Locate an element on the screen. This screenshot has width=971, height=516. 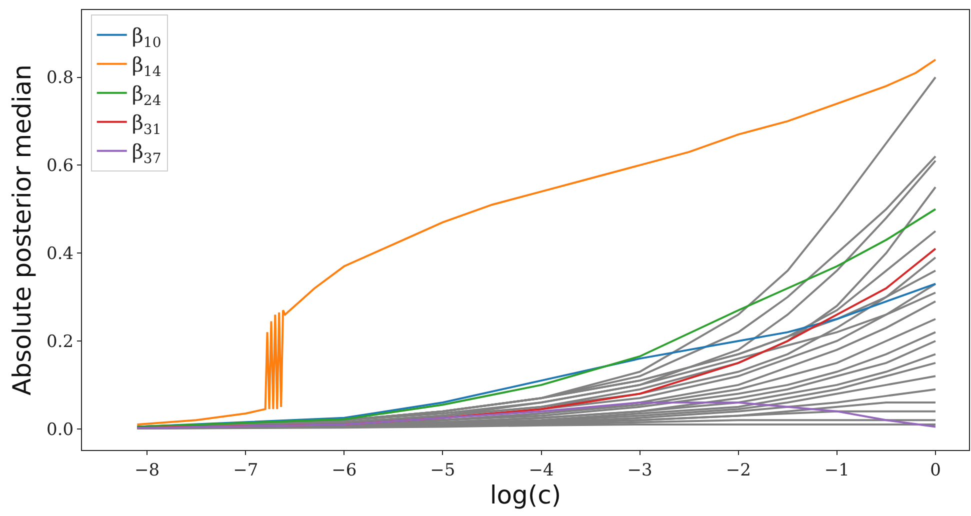
x-tick-label: −2 is located at coordinates (738, 470).